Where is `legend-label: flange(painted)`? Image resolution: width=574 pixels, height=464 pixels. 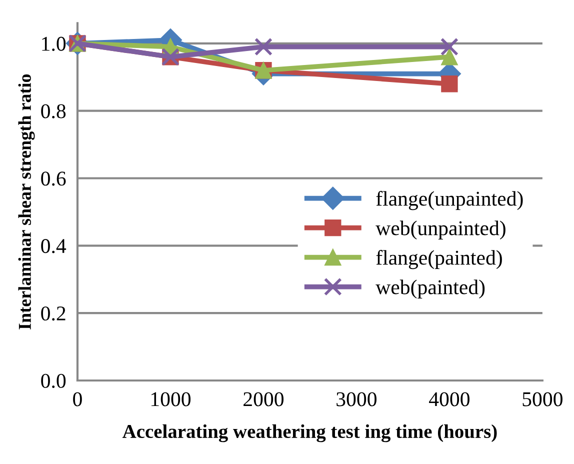 legend-label: flange(painted) is located at coordinates (439, 260).